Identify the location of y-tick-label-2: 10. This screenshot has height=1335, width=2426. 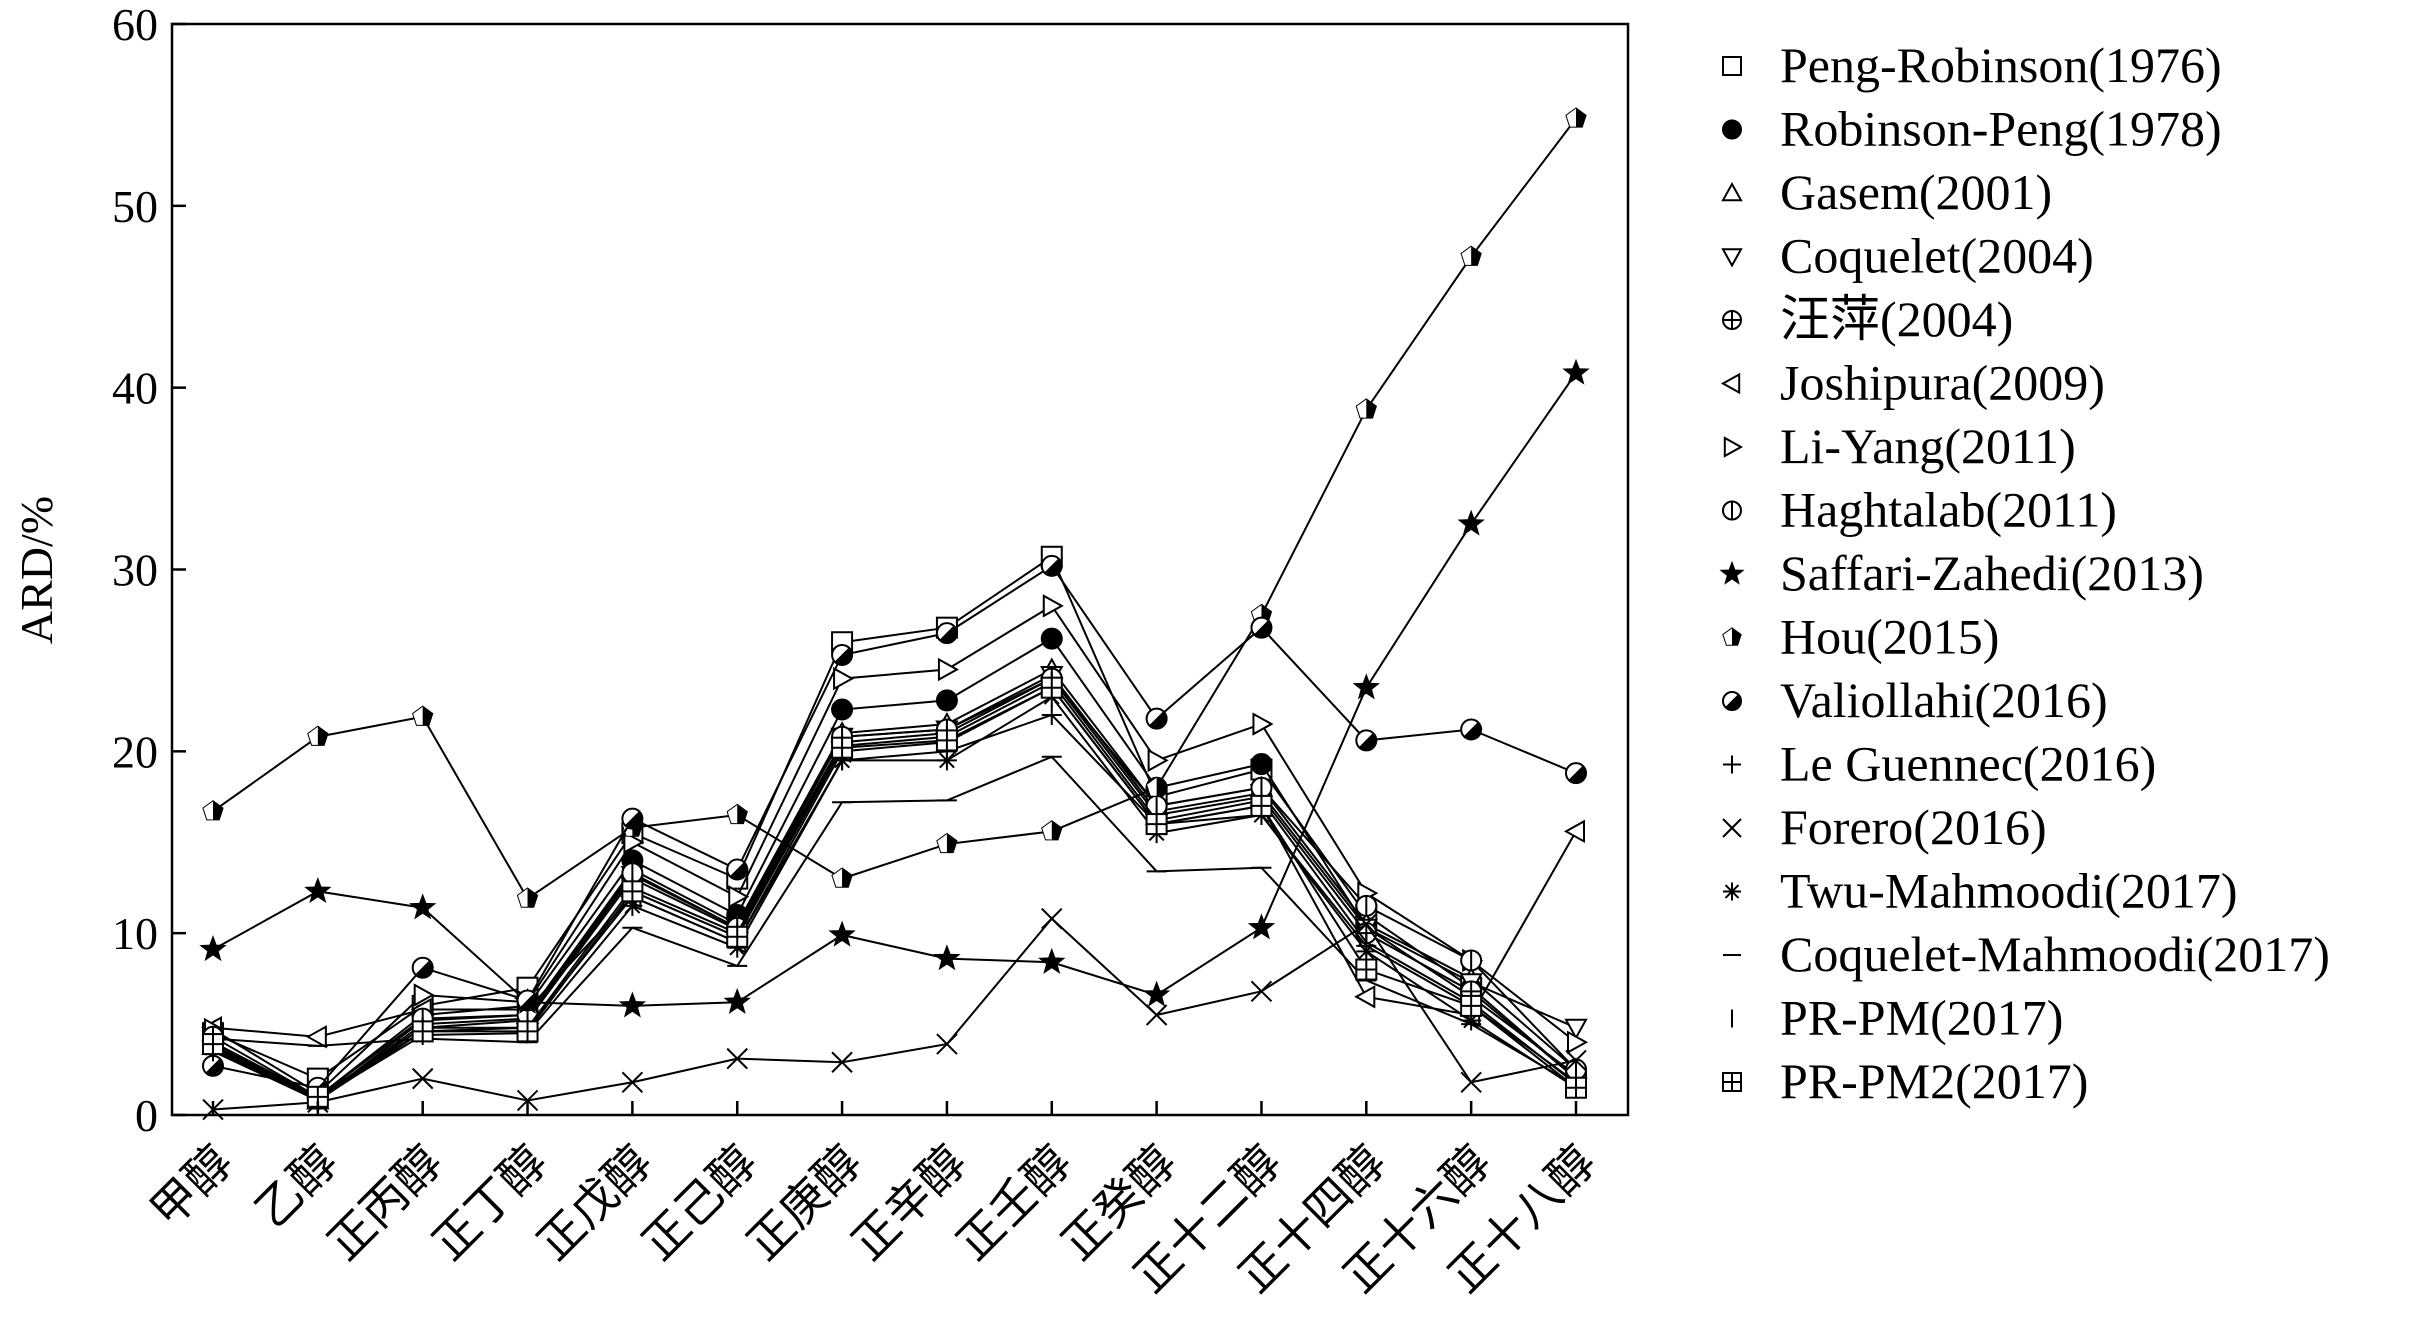
(135, 933).